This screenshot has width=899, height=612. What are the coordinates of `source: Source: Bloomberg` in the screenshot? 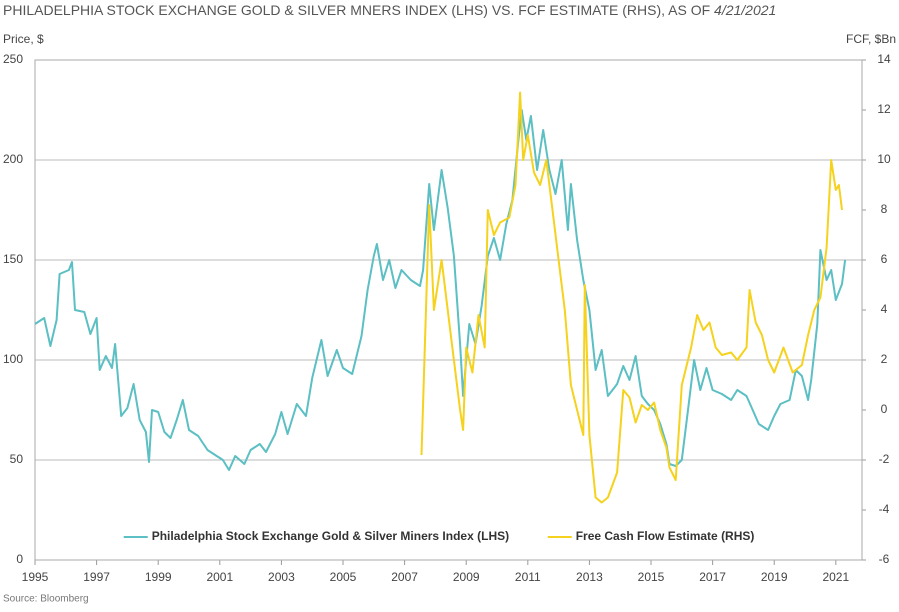 It's located at (46, 599).